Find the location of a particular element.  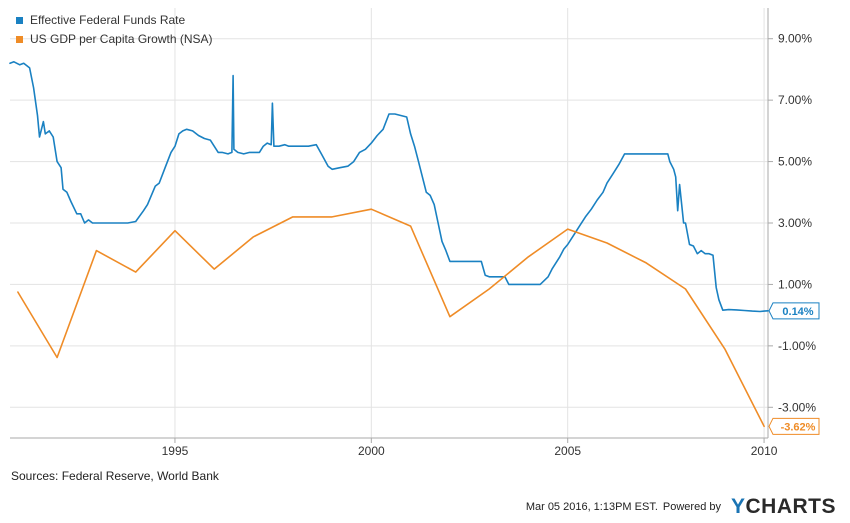

timestamp: Mar 05 2016, 1:13PM EST. is located at coordinates (591, 507).